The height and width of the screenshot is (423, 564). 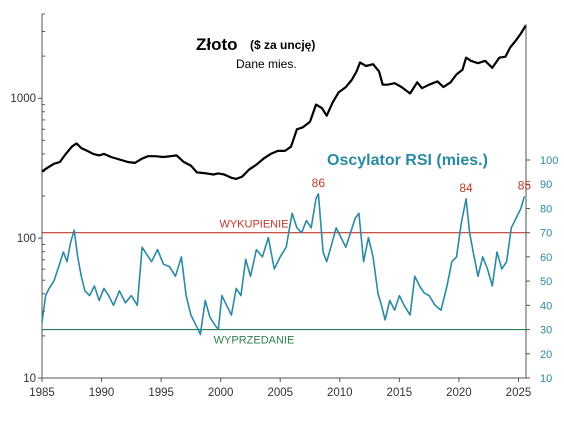 I want to click on rsi-peak-label: 85, so click(x=525, y=185).